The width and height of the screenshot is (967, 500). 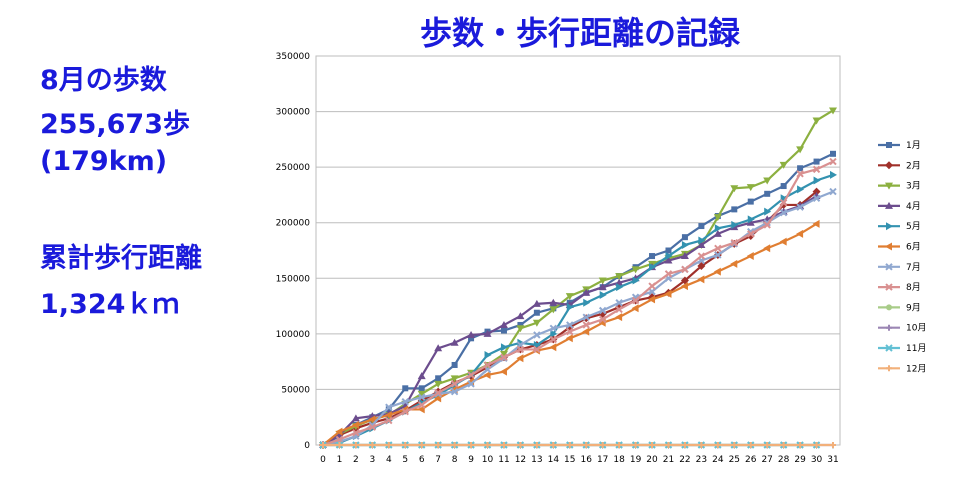 I want to click on x-tick-label: 13, so click(x=536, y=460).